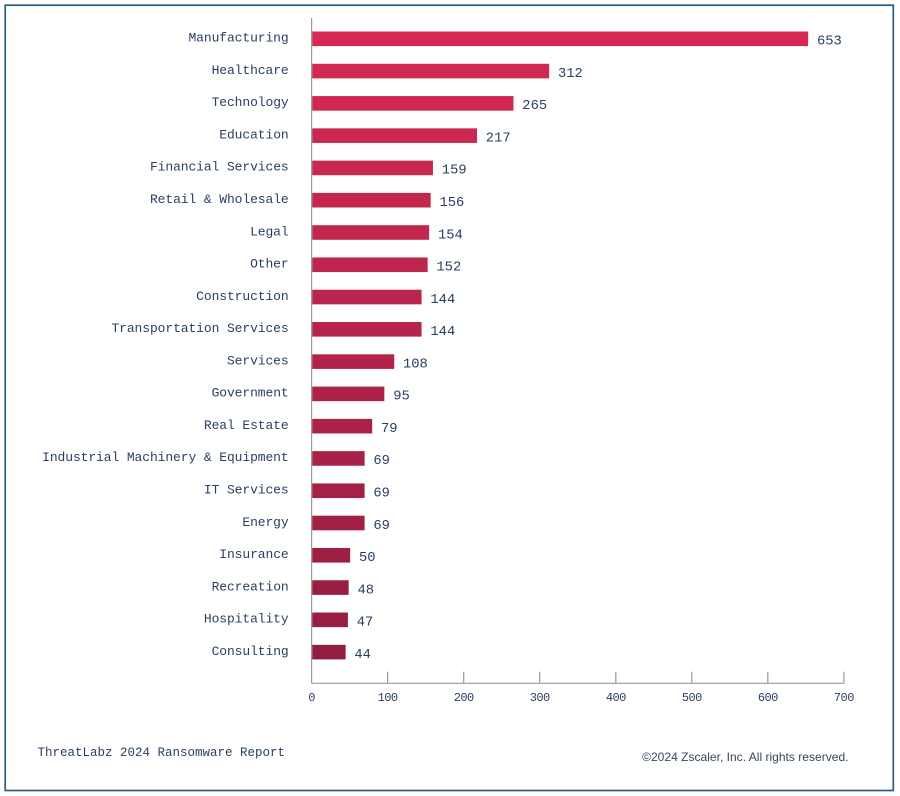 This screenshot has height=796, width=900. I want to click on svg-text: Financial Services, so click(219, 167).